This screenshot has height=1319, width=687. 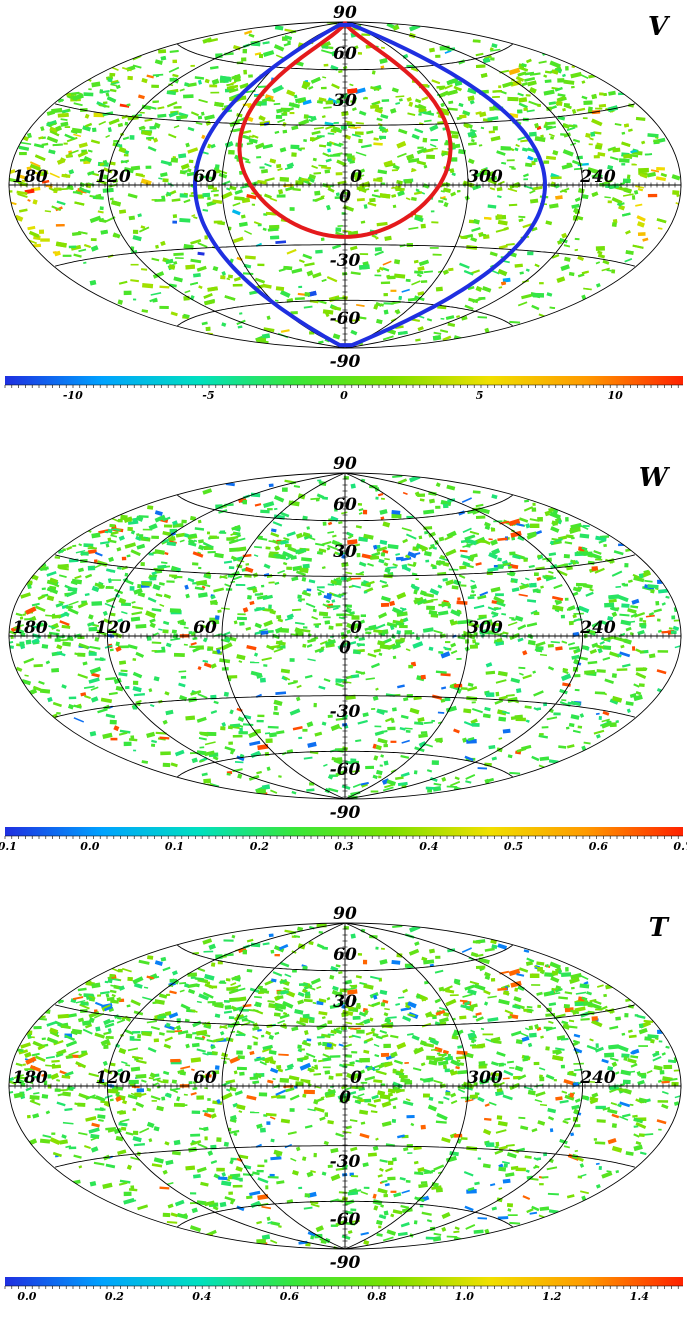 What do you see at coordinates (343, 846) in the screenshot?
I see `colorbar-tick-0.3: 0.3` at bounding box center [343, 846].